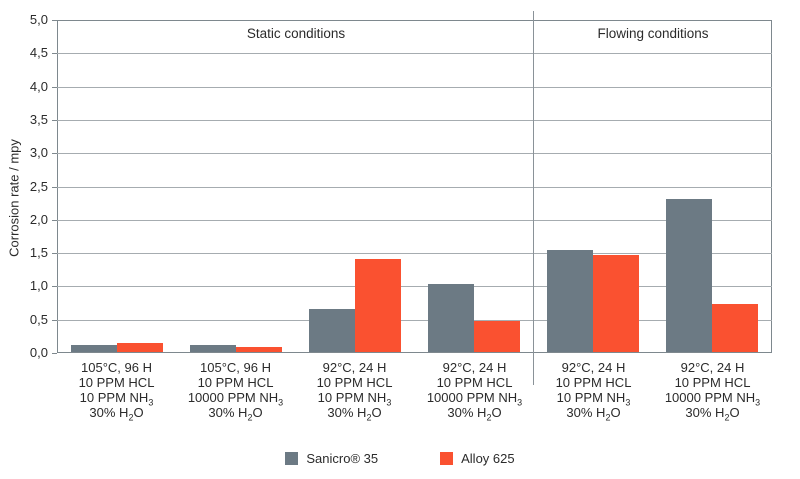 The height and width of the screenshot is (479, 800). Describe the element at coordinates (653, 33) in the screenshot. I see `section-header-flowing: Flowing conditions` at that location.